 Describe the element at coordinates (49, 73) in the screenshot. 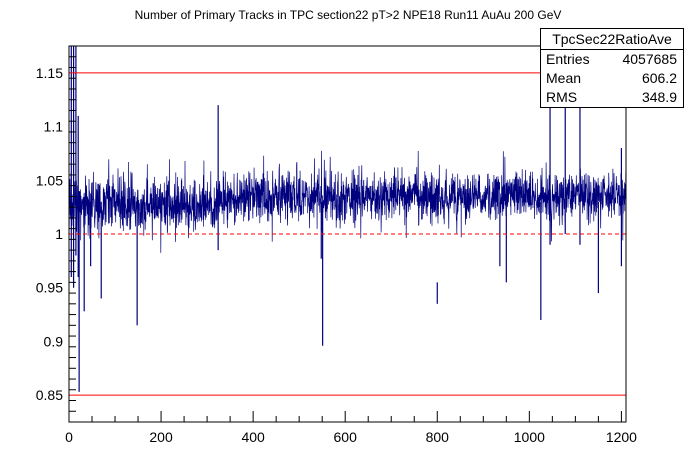

I see `y-tick-label-6: 1.15` at that location.